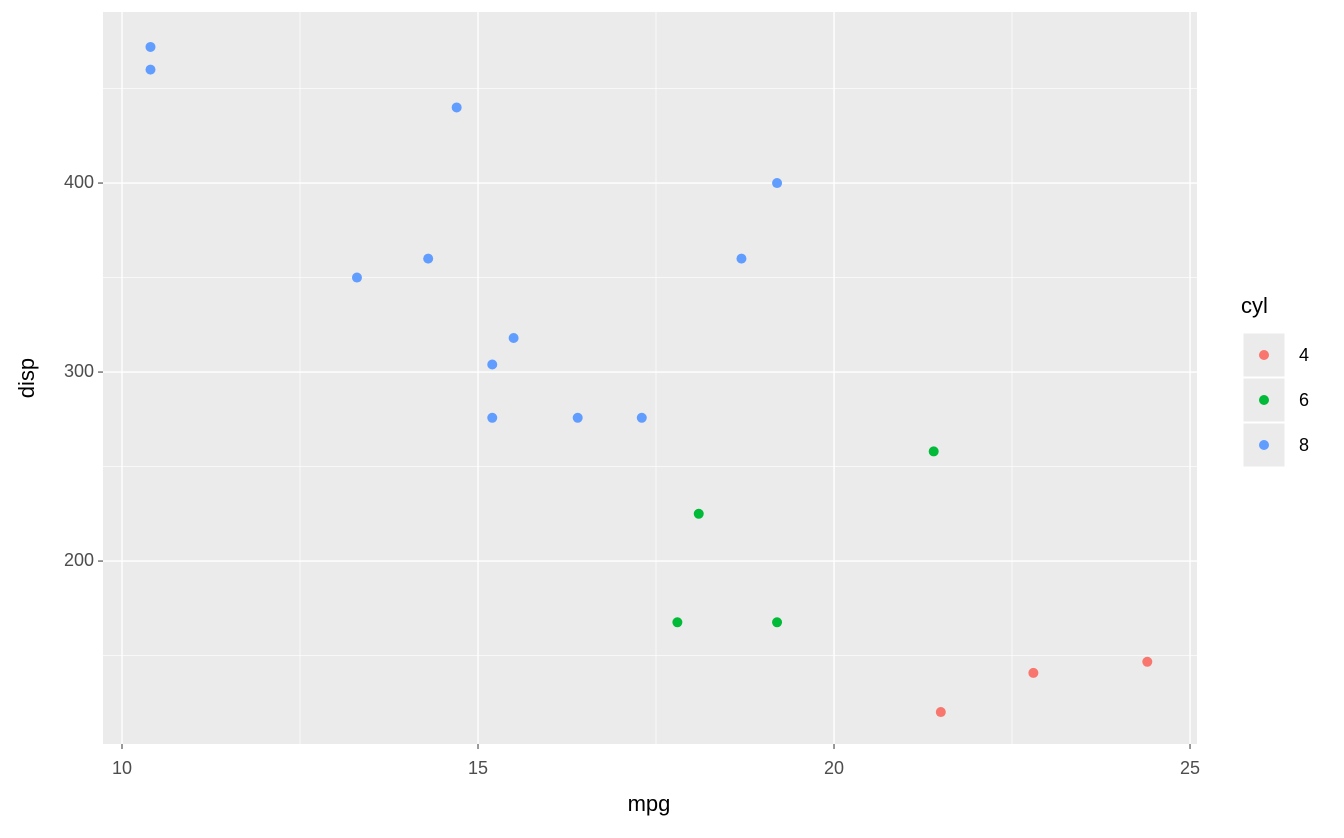 The width and height of the screenshot is (1344, 838). What do you see at coordinates (478, 768) in the screenshot?
I see `x-tick-label: 15` at bounding box center [478, 768].